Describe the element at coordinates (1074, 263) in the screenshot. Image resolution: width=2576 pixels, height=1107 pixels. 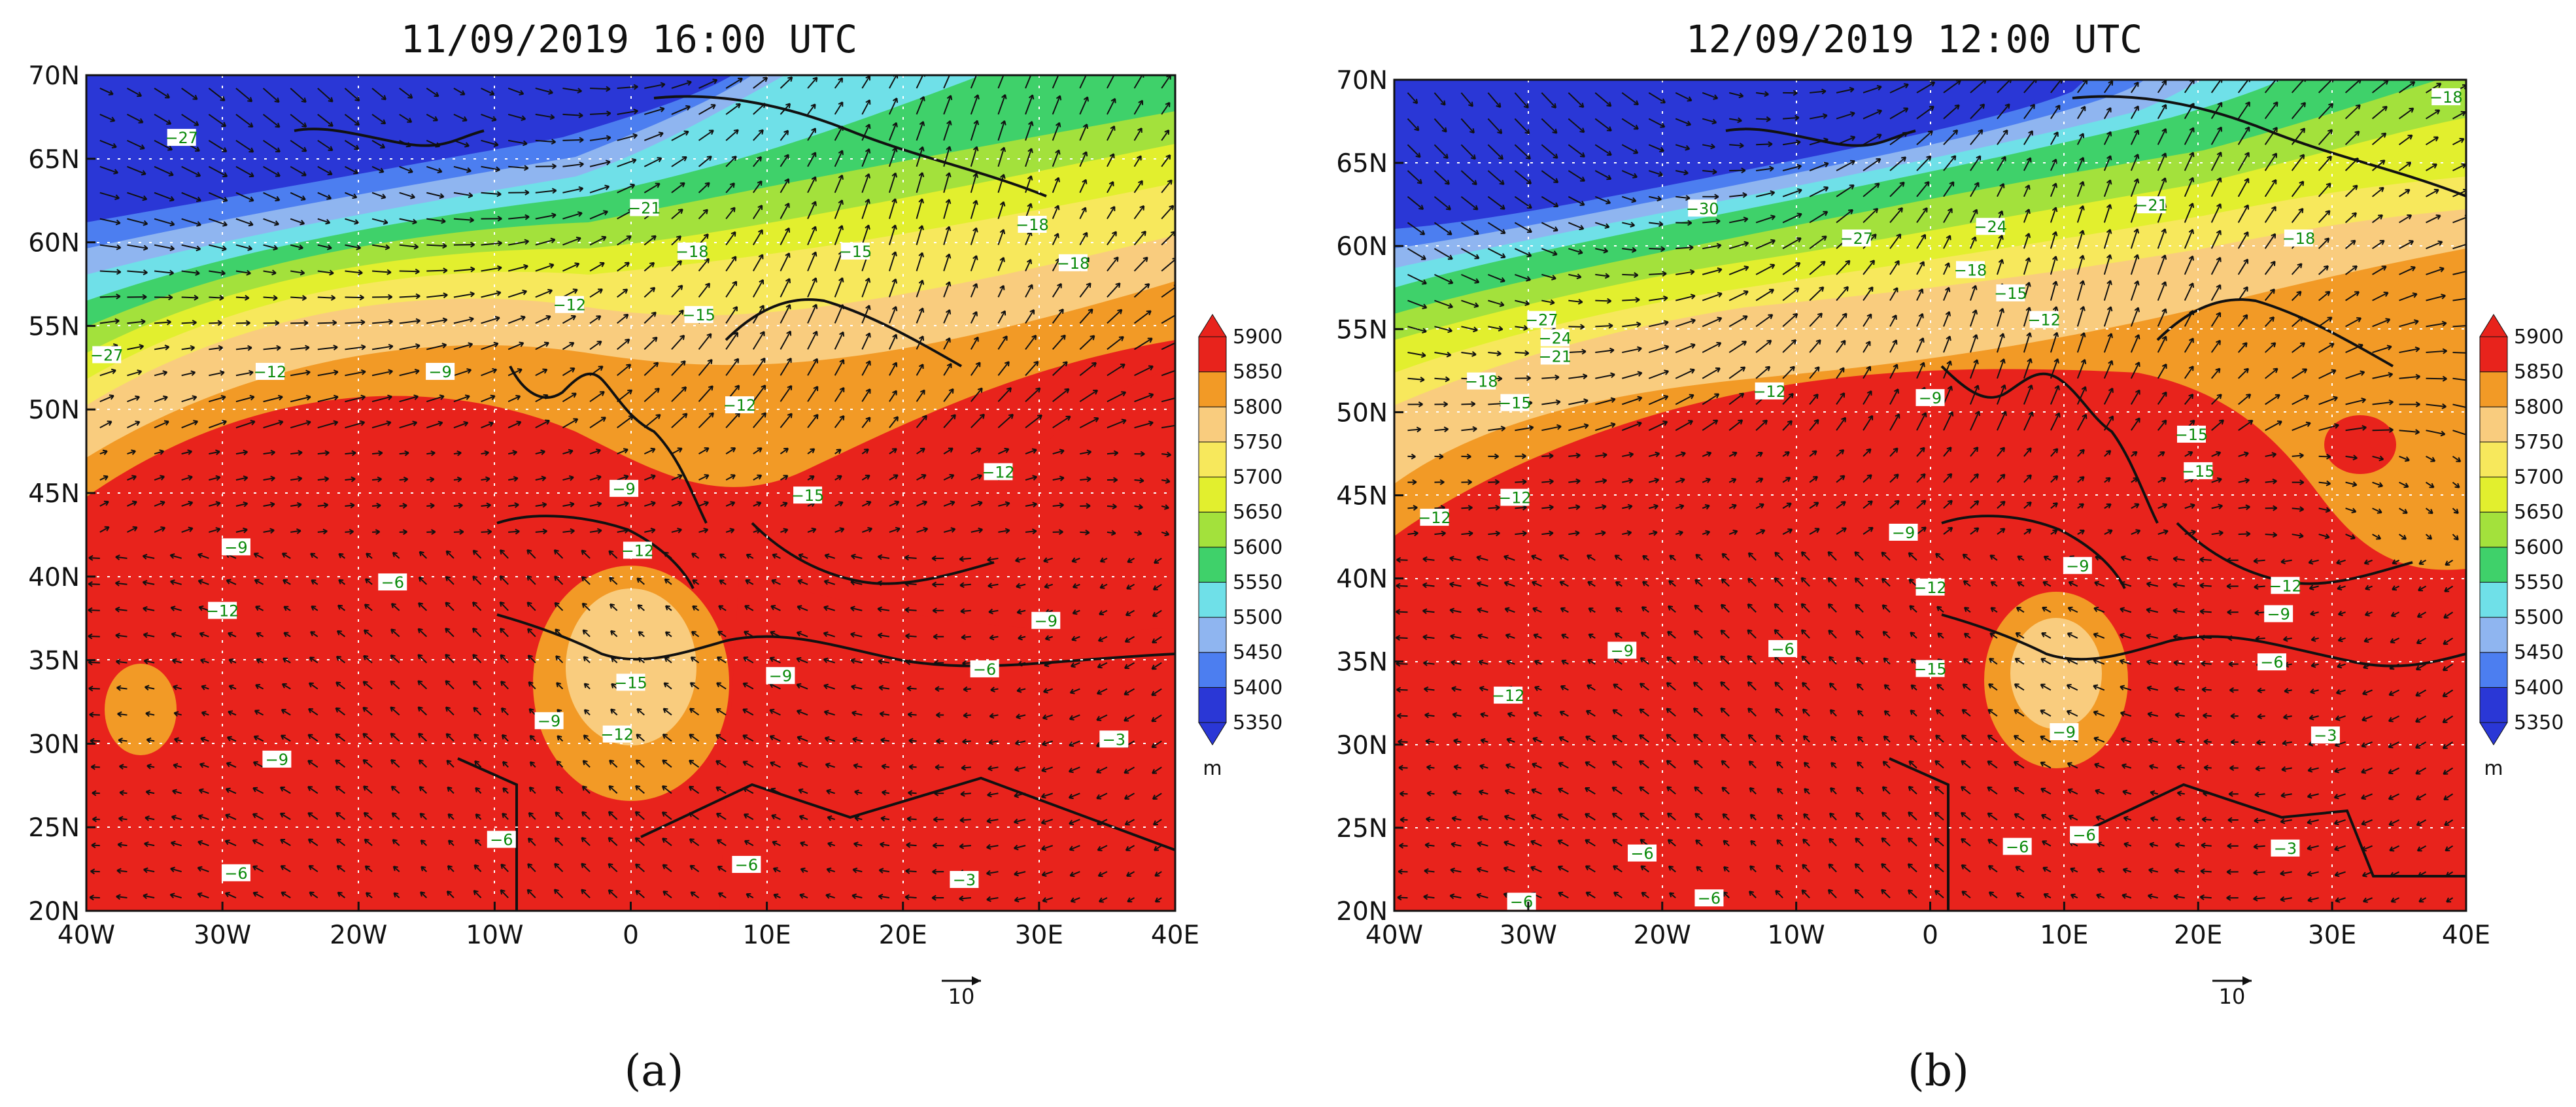
I see `temperature-label: −18` at that location.